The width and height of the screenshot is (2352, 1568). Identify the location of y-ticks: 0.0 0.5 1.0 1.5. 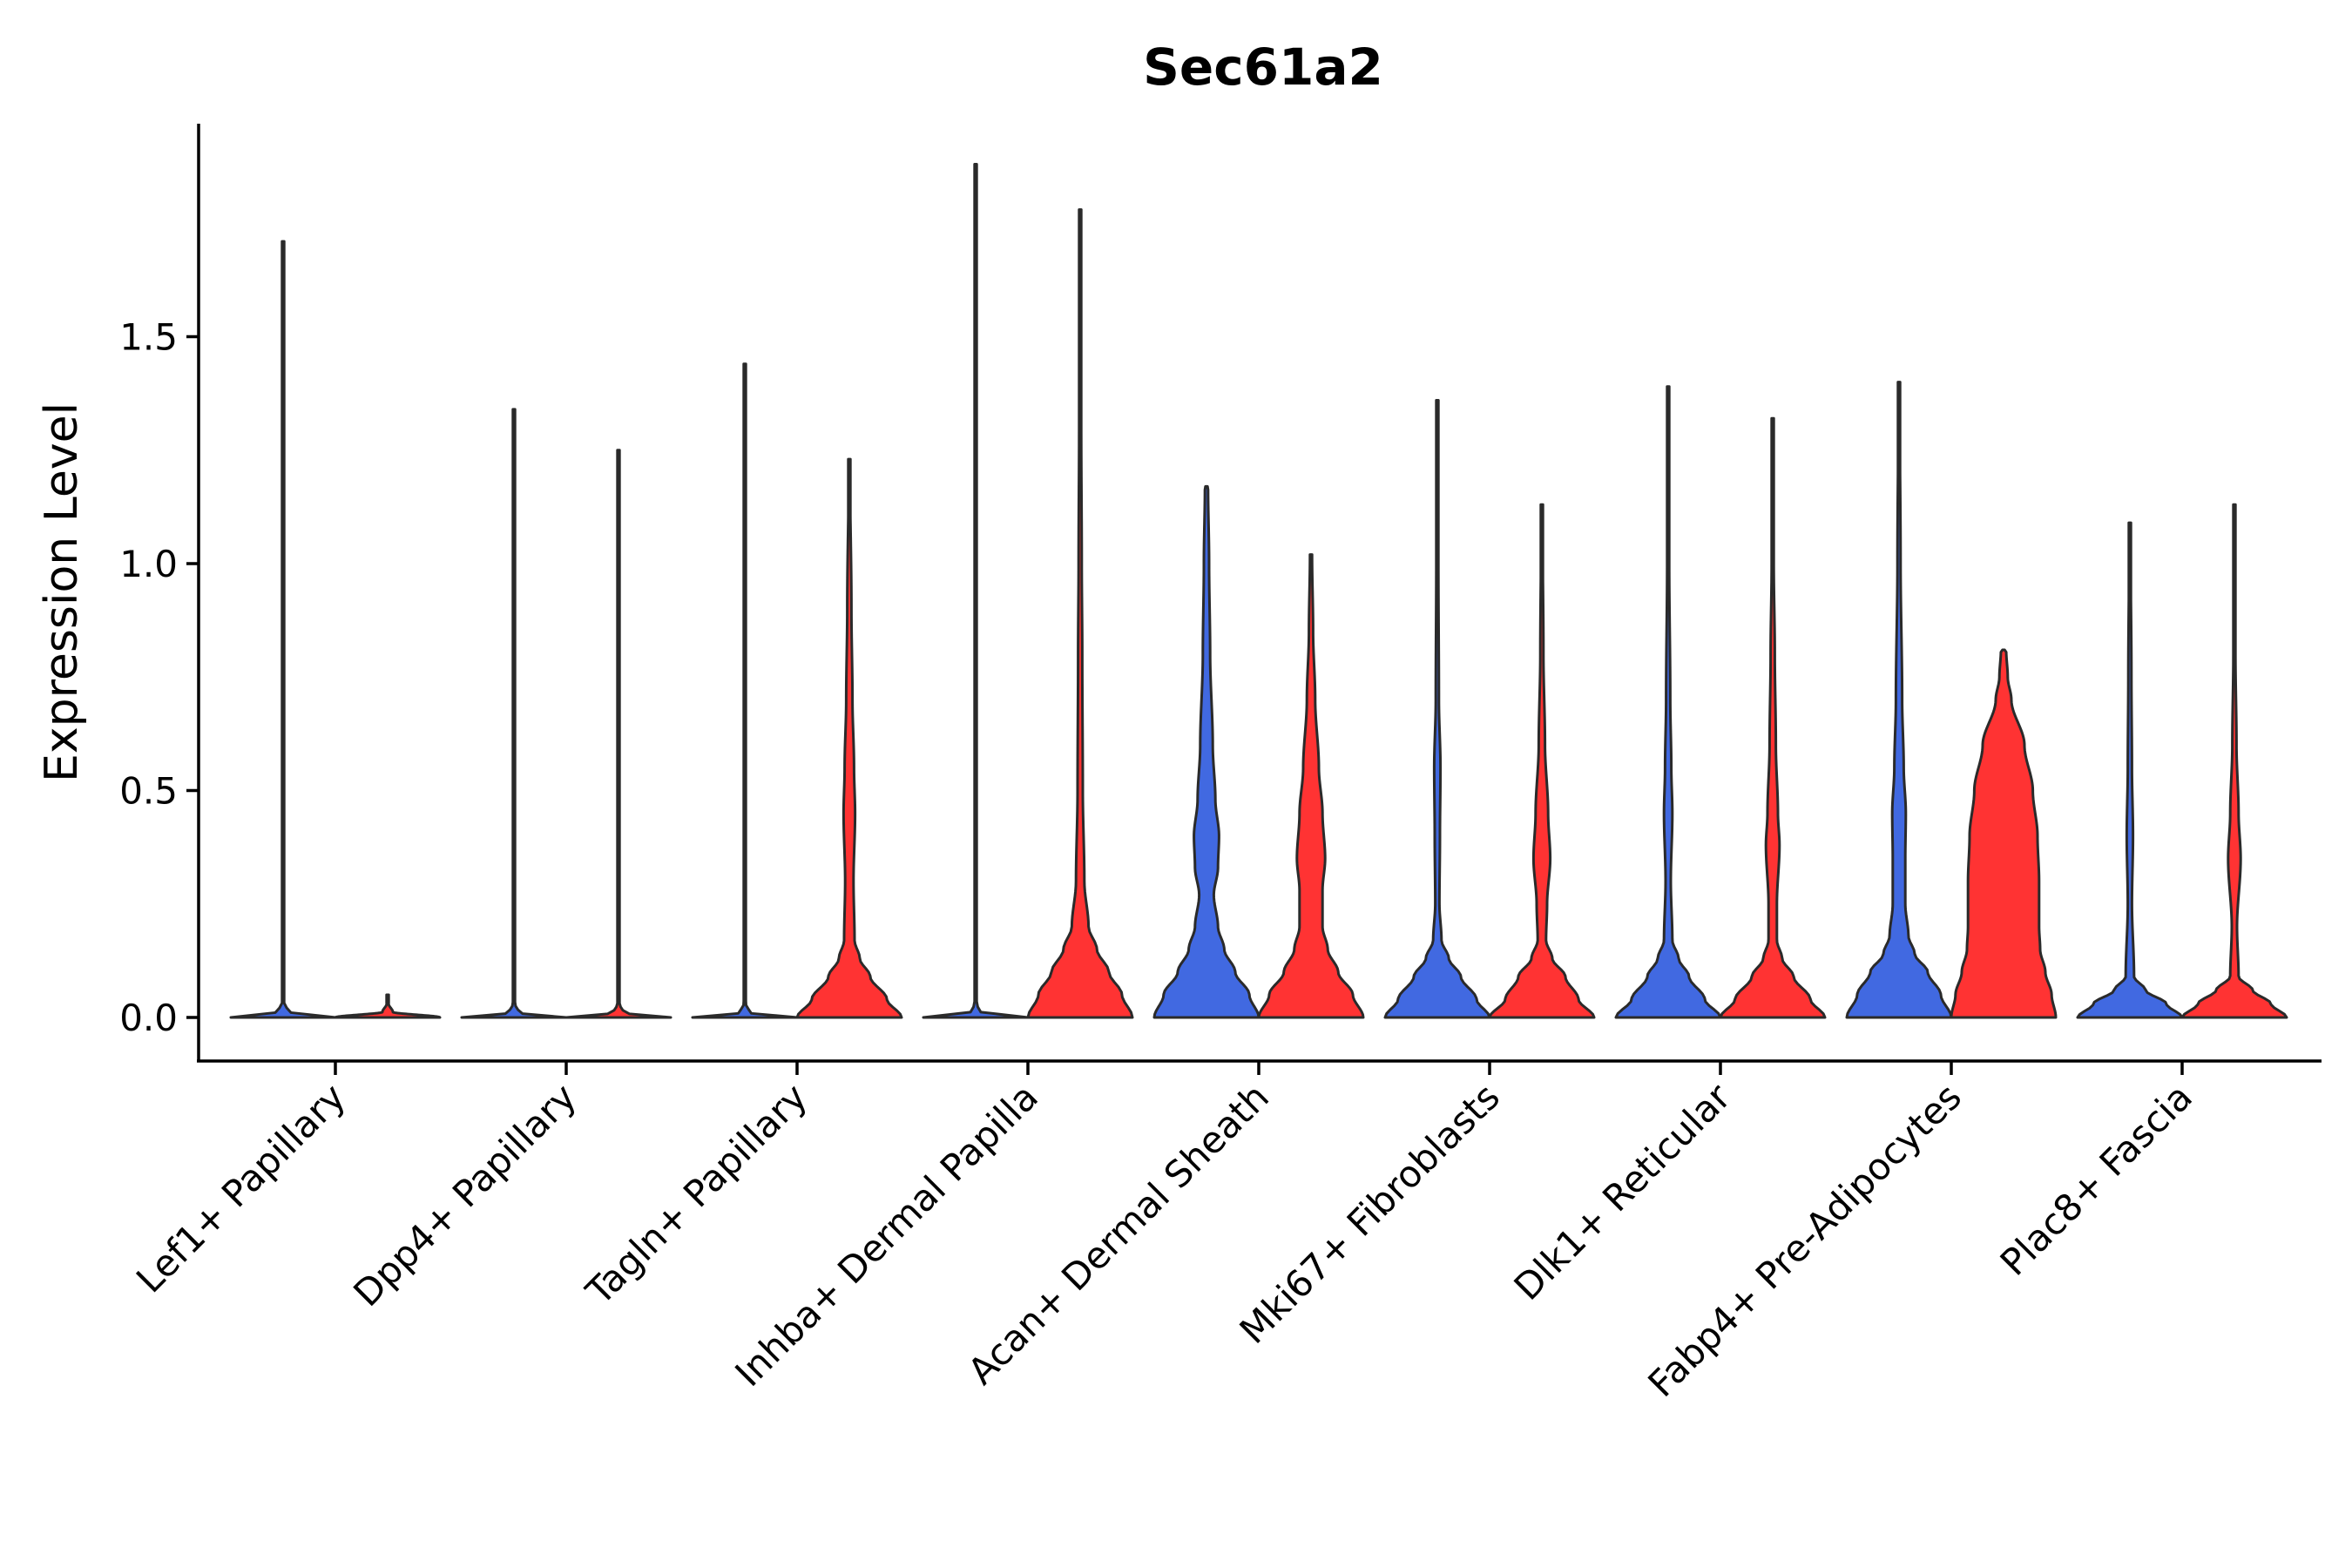
(159, 677).